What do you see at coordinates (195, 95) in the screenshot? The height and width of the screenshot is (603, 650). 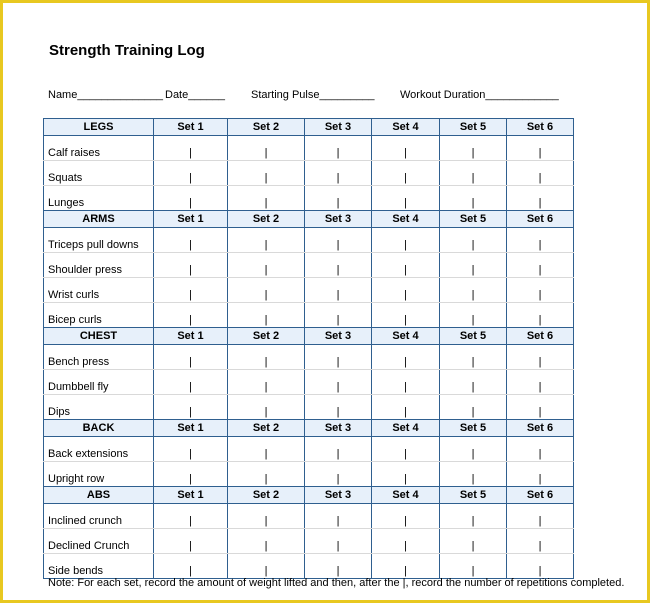 I see `date-field: Date______` at bounding box center [195, 95].